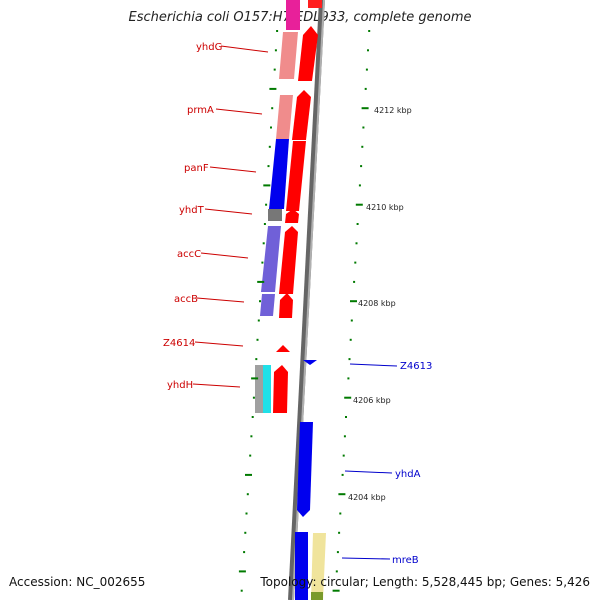 The image size is (600, 600). Describe the element at coordinates (189, 254) in the screenshot. I see `gene-label-accC: accC` at that location.